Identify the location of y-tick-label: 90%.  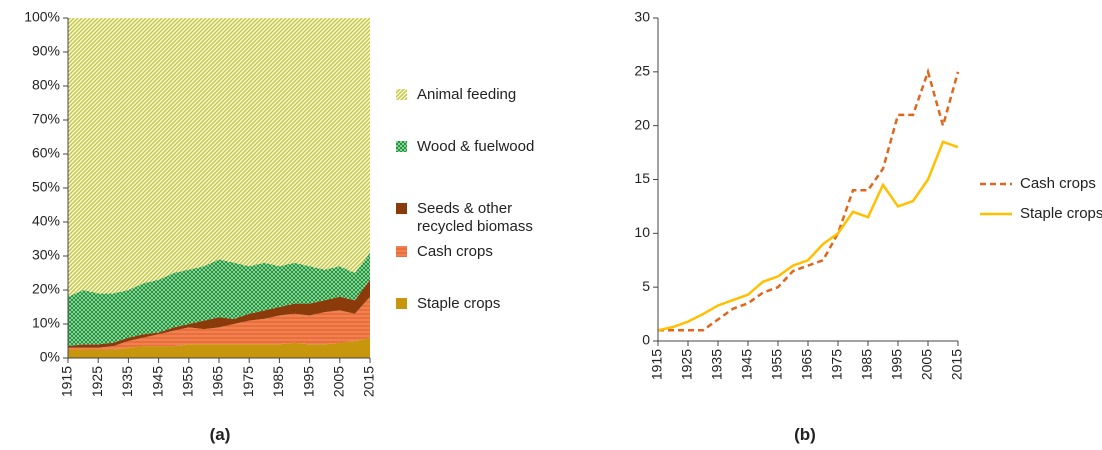
(46, 51).